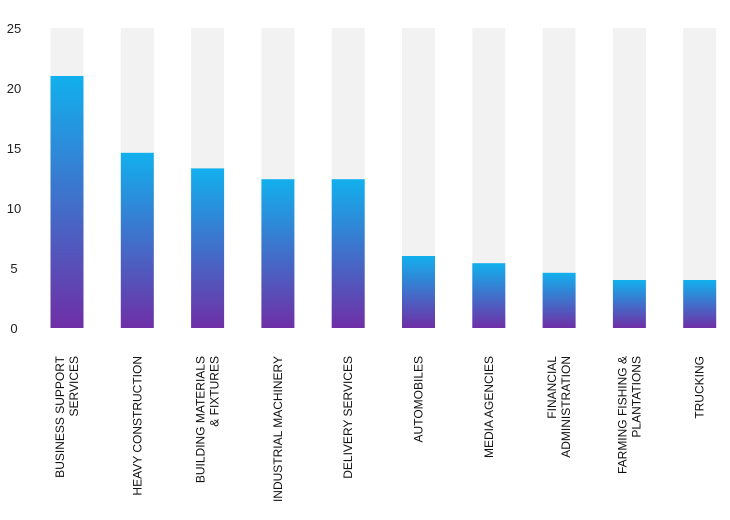 The width and height of the screenshot is (730, 520). Describe the element at coordinates (74, 386) in the screenshot. I see `x-tick-label: SERVICES` at that location.